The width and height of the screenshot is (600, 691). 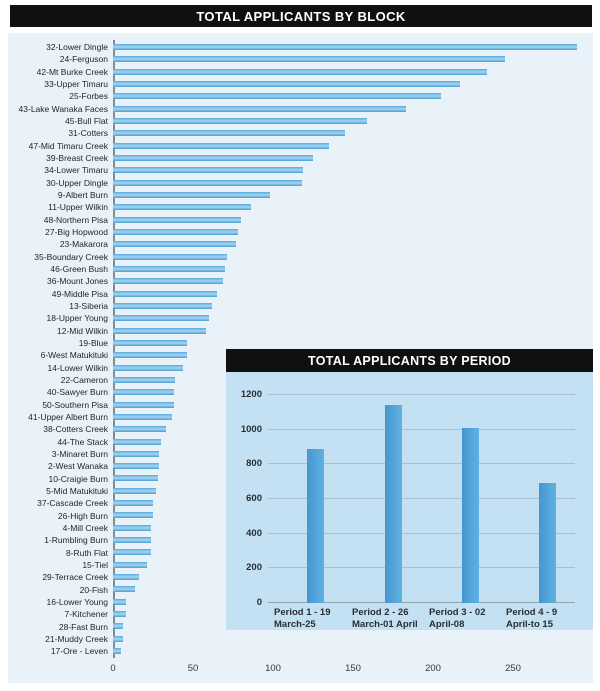 I want to click on period-chart-title-bar: TOTAL APPLICANTS BY PERIOD, so click(x=409, y=360).